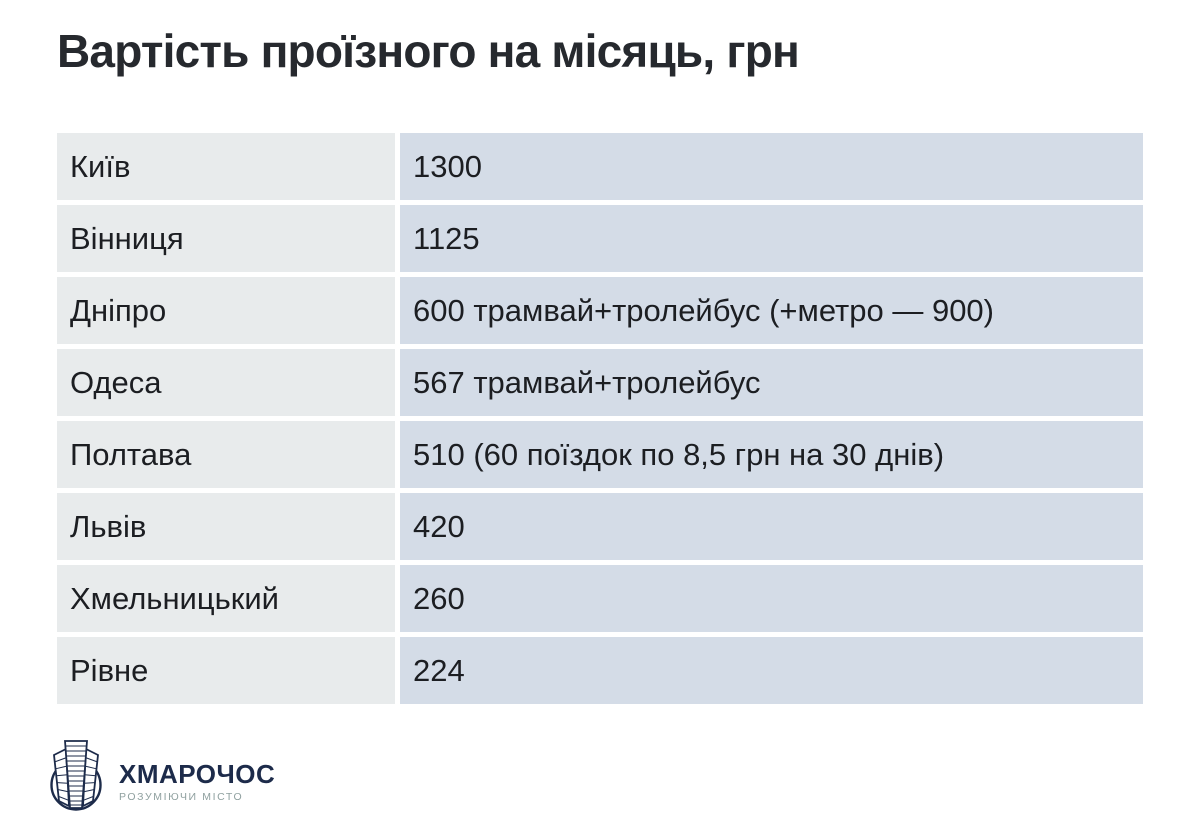 The height and width of the screenshot is (832, 1200). What do you see at coordinates (771, 454) in the screenshot?
I see `price-cell: 510 (60 поїздок по 8,5 грн на 30 днів)` at bounding box center [771, 454].